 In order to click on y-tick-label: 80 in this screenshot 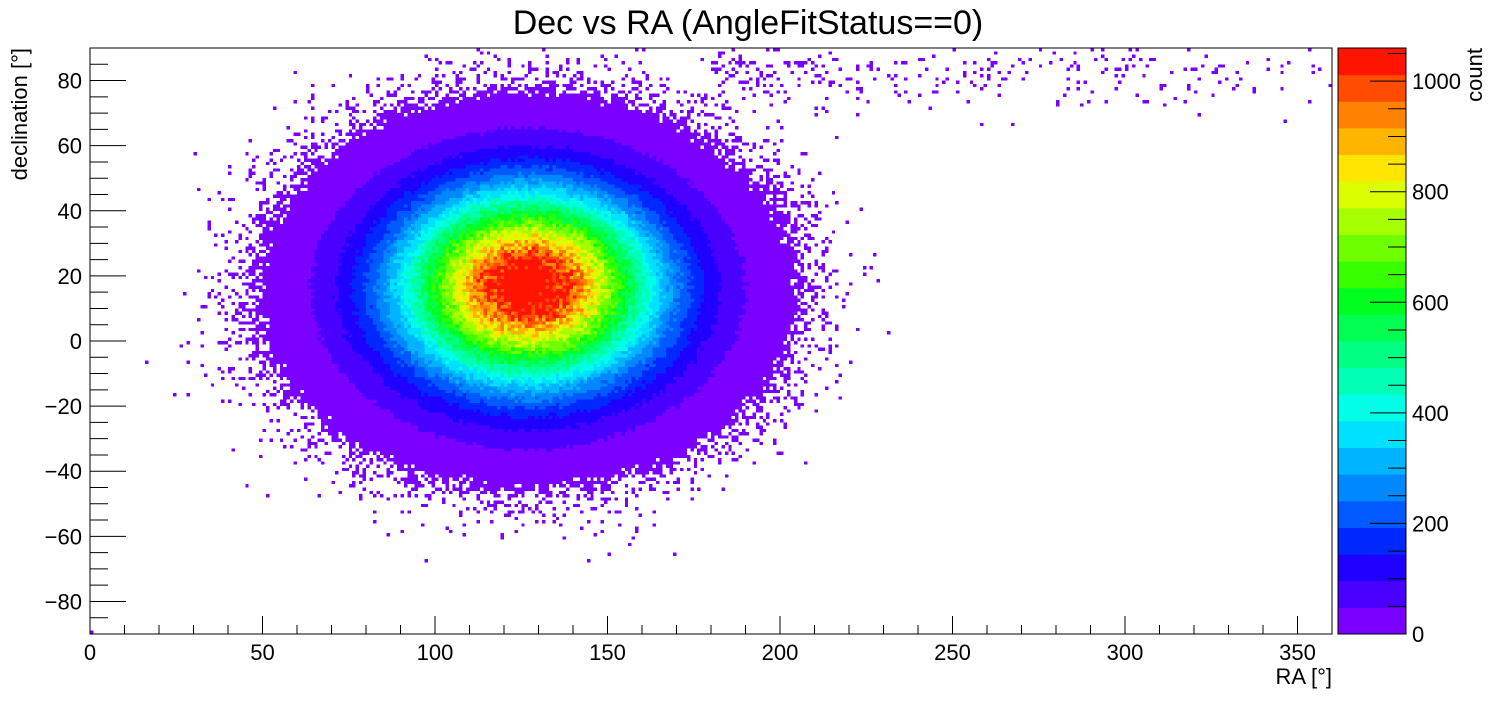, I will do `click(70, 81)`.